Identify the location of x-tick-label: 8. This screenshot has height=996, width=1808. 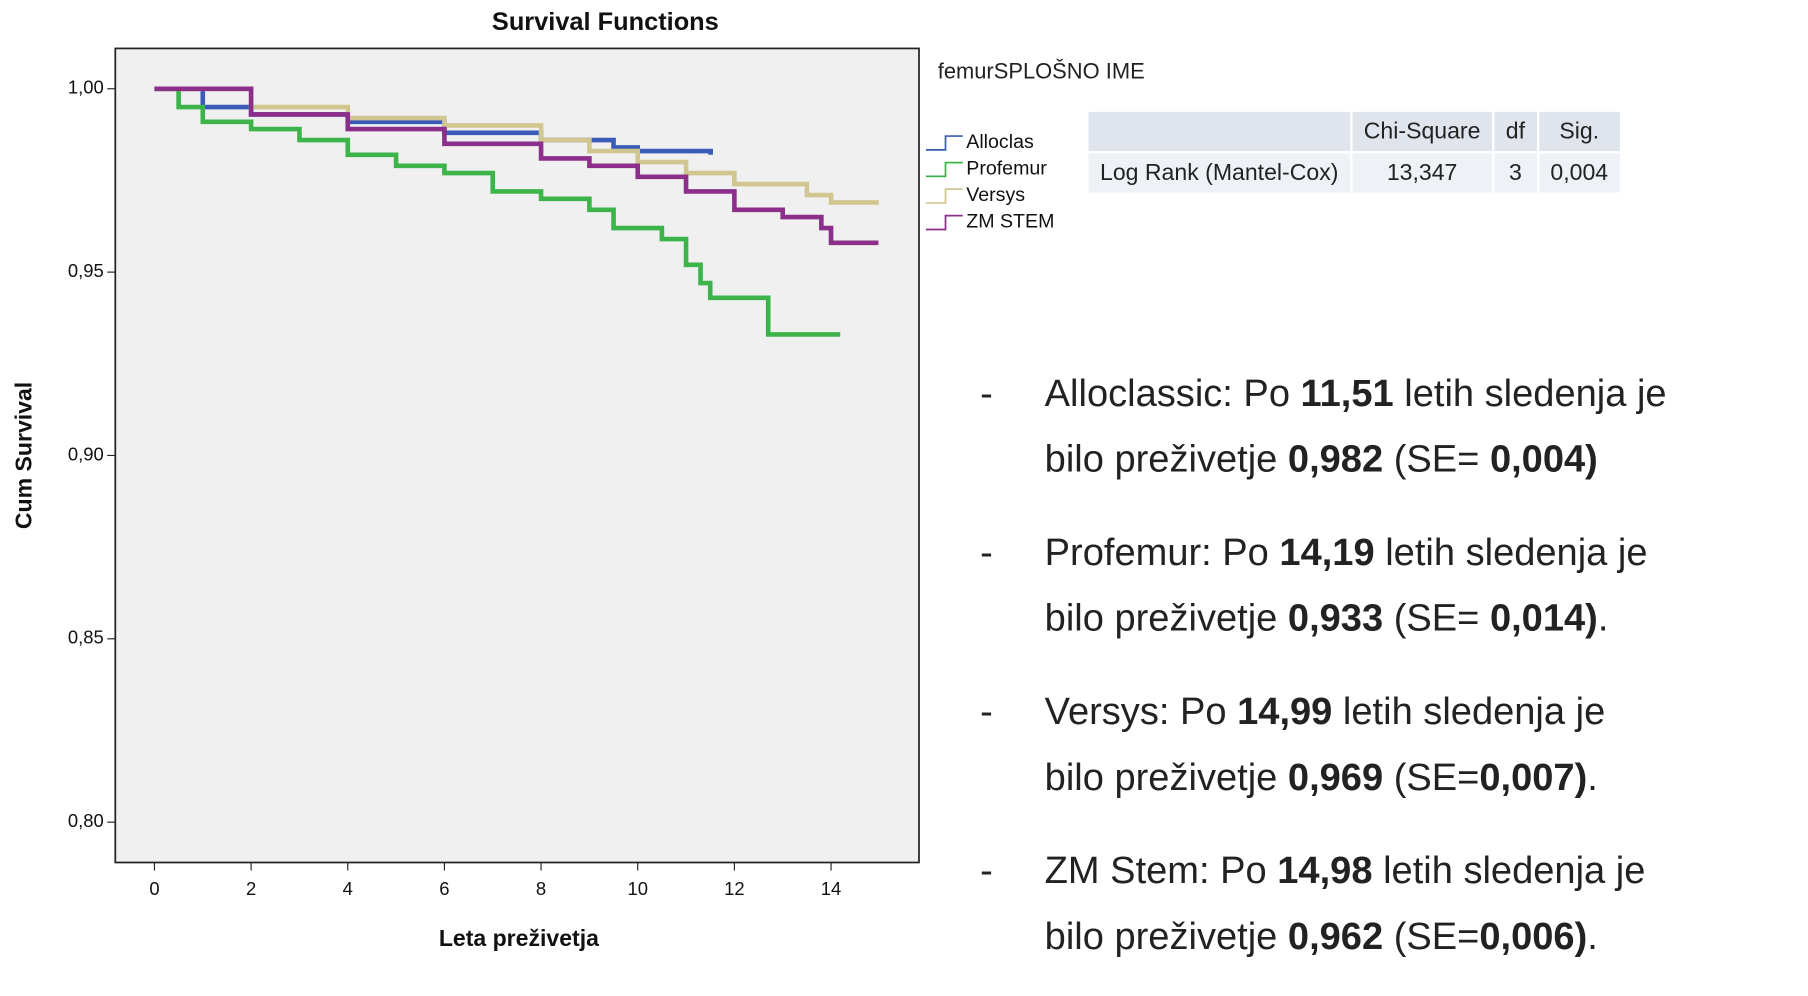
(541, 888).